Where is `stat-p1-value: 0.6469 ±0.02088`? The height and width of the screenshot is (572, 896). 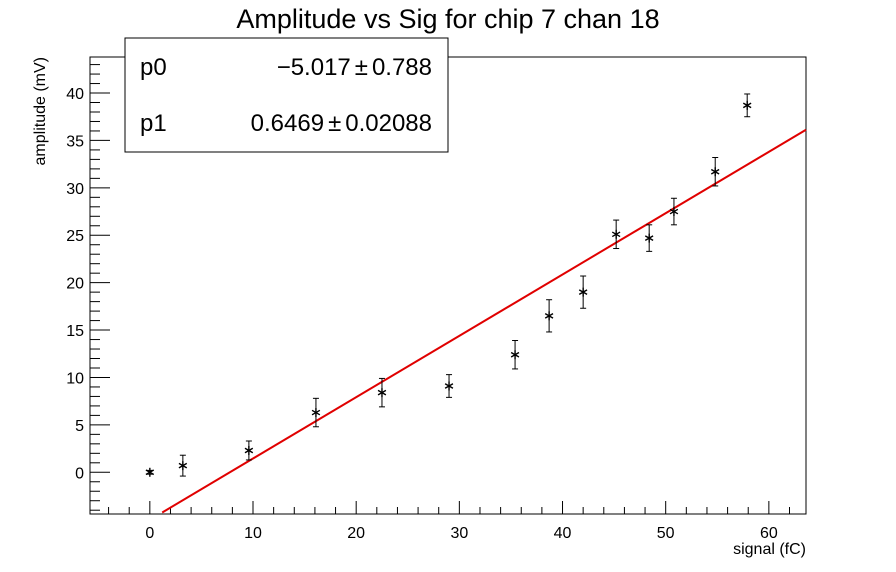
stat-p1-value: 0.6469 ±0.02088 is located at coordinates (341, 123).